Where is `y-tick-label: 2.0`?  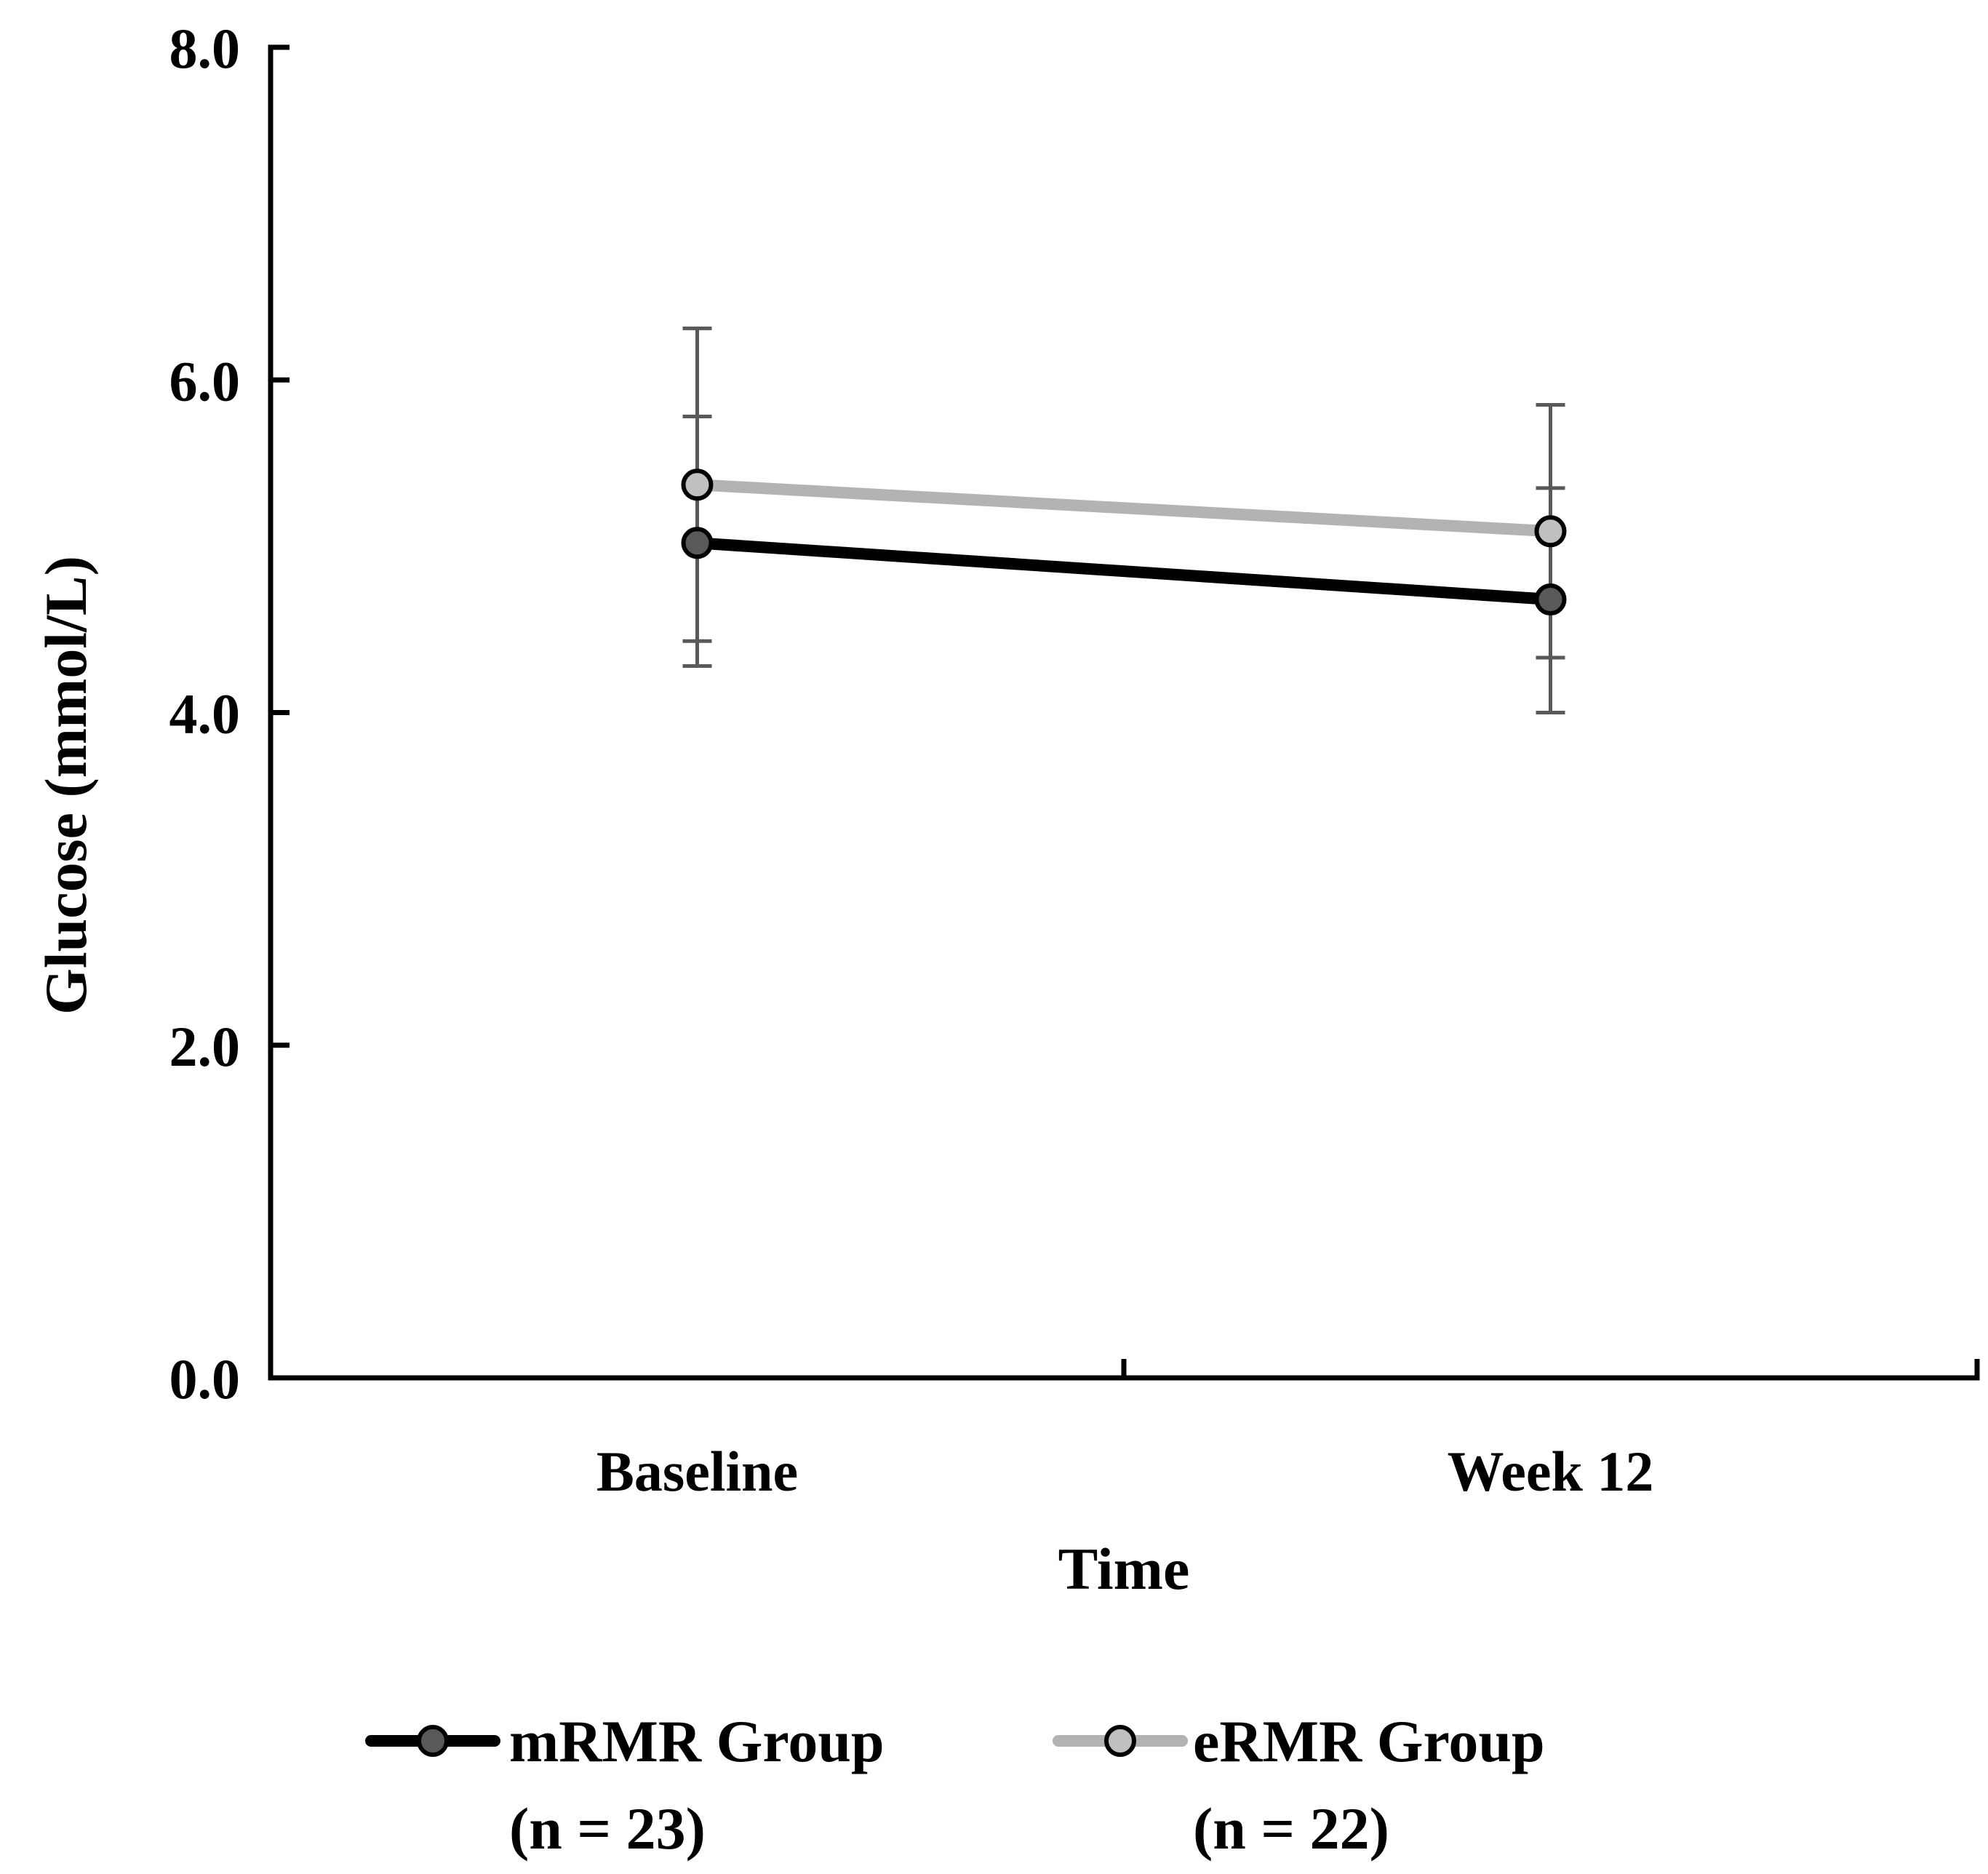 y-tick-label: 2.0 is located at coordinates (205, 1046).